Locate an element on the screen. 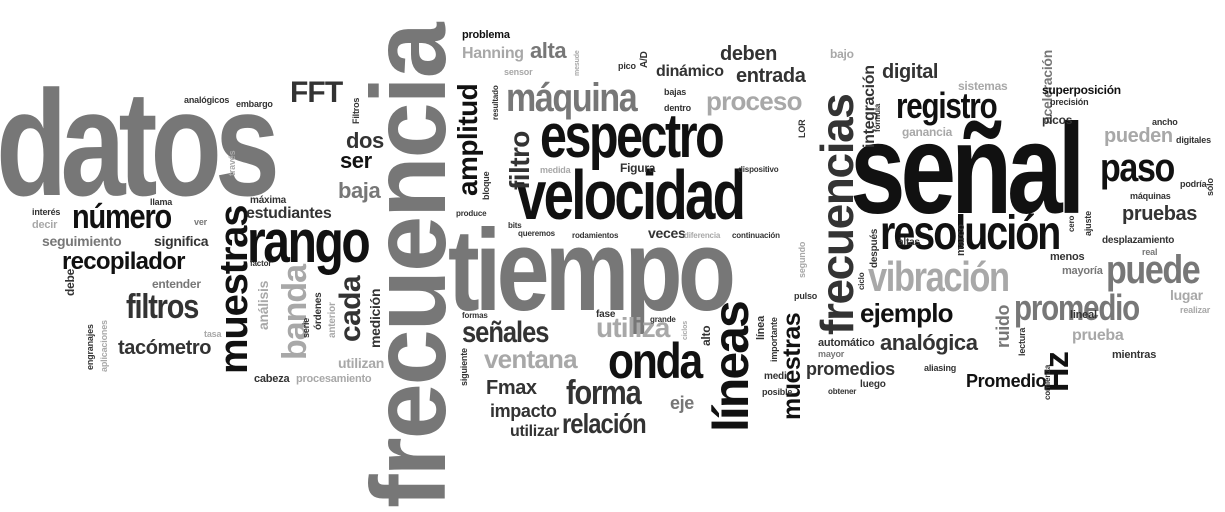 The image size is (1225, 512). word-dos: dos is located at coordinates (365, 140).